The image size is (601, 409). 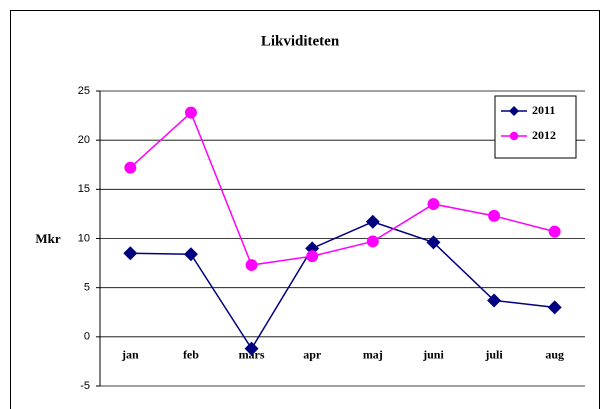 I want to click on y-tick-label: 15, so click(x=84, y=189).